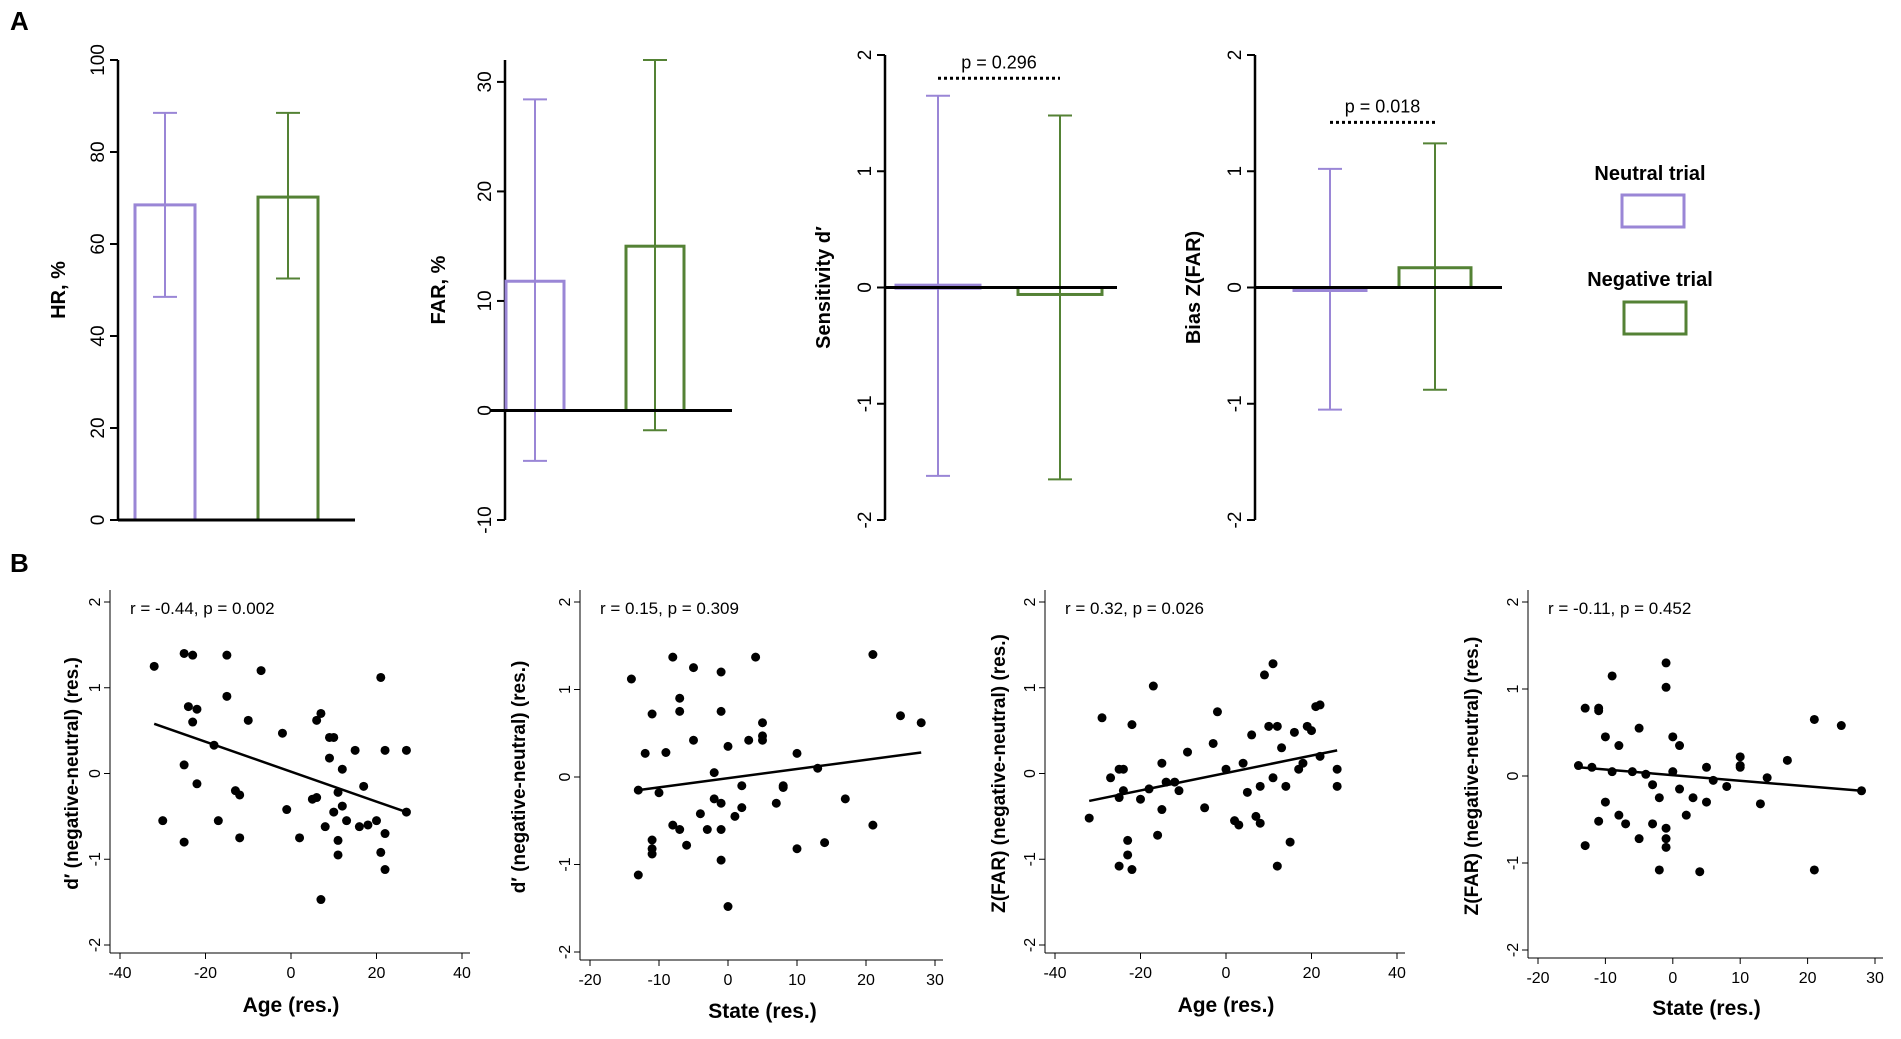 The width and height of the screenshot is (1901, 1039). I want to click on regression-line, so click(780, 771).